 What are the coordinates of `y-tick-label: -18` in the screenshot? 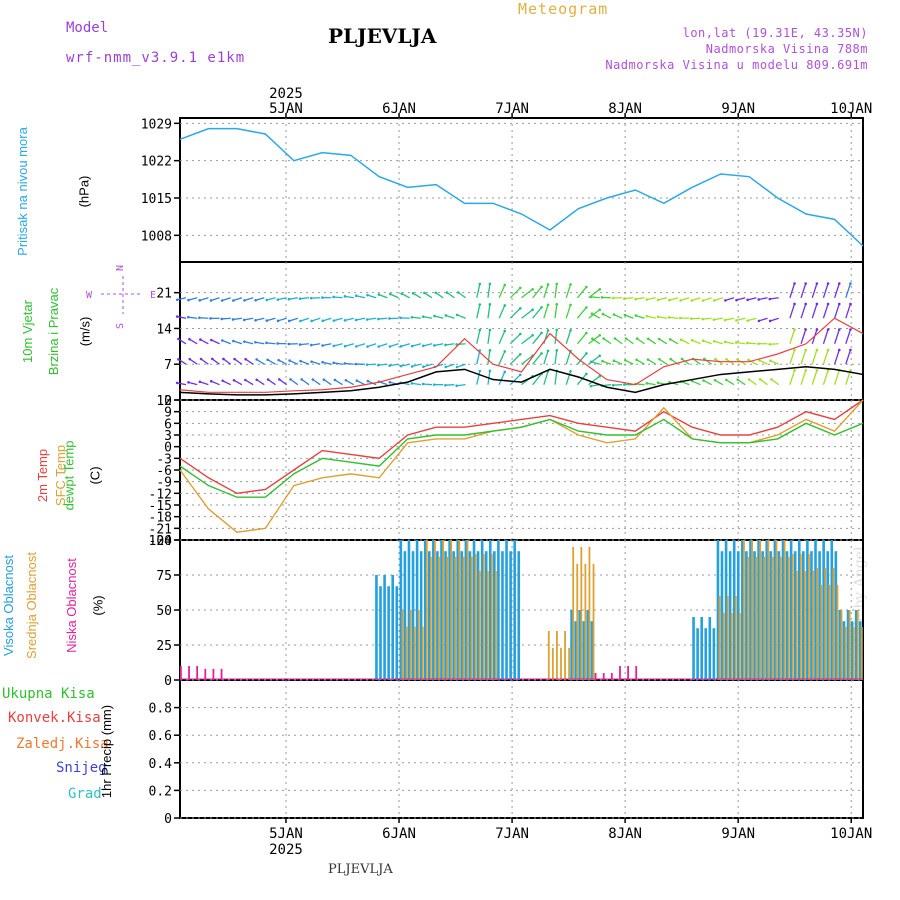 It's located at (160, 518).